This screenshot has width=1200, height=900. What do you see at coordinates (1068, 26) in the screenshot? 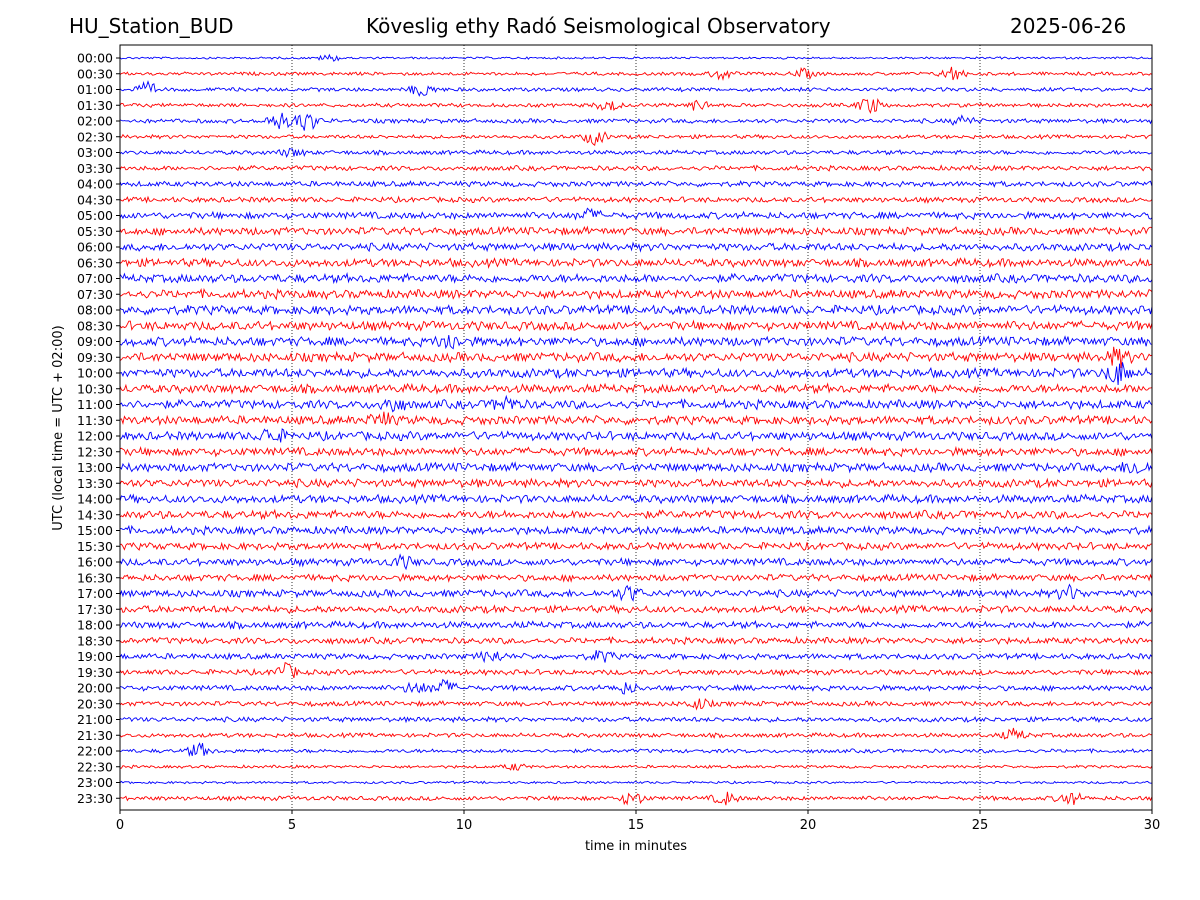
I see `date-label: 2025-06-26` at bounding box center [1068, 26].